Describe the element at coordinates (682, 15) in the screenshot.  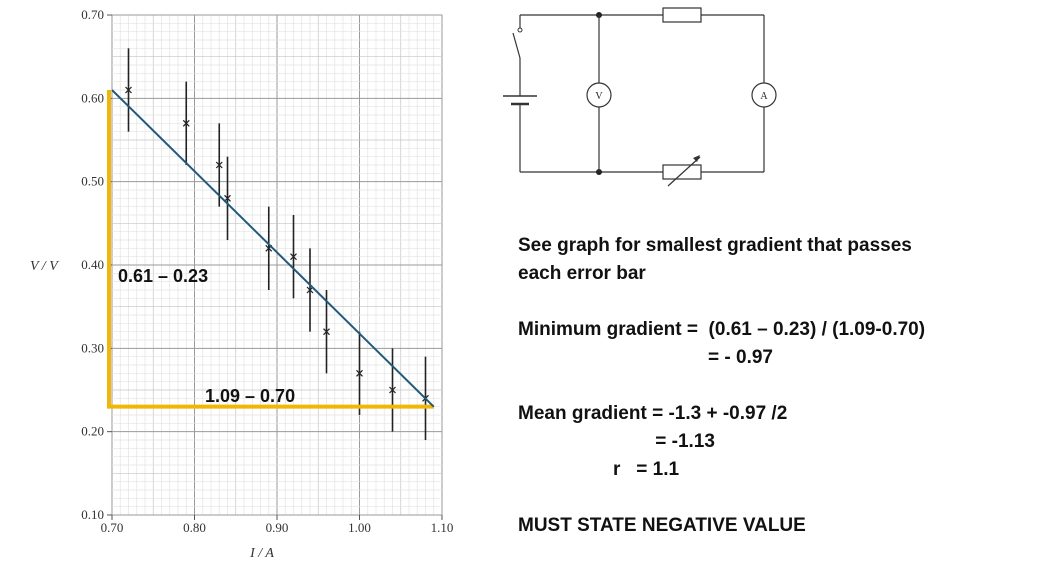
I see `fixed-resistor` at that location.